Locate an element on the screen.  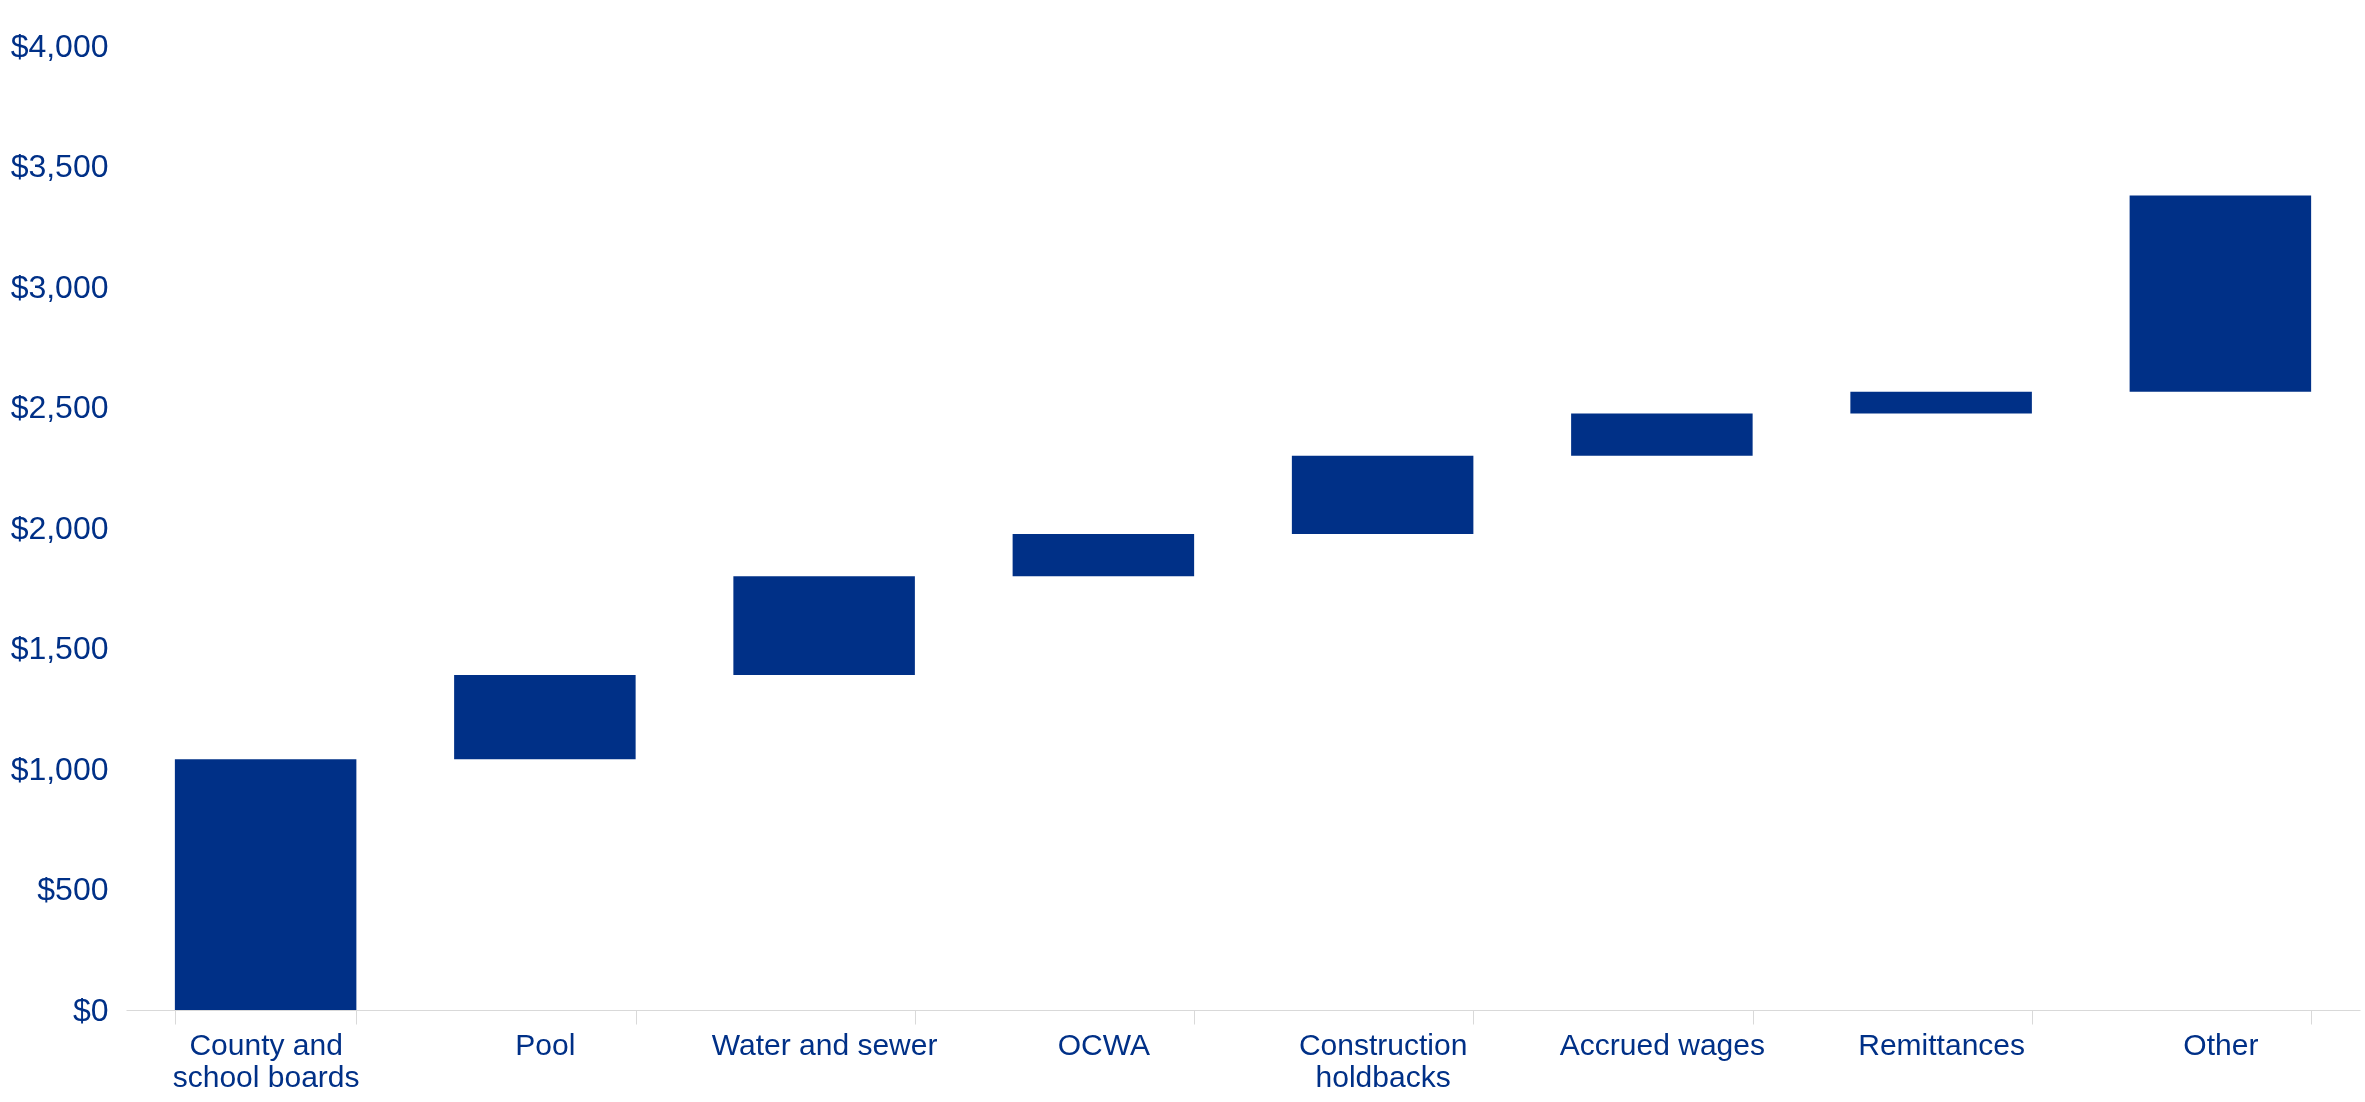
x-tick-label: County and school boards is located at coordinates (266, 1060).